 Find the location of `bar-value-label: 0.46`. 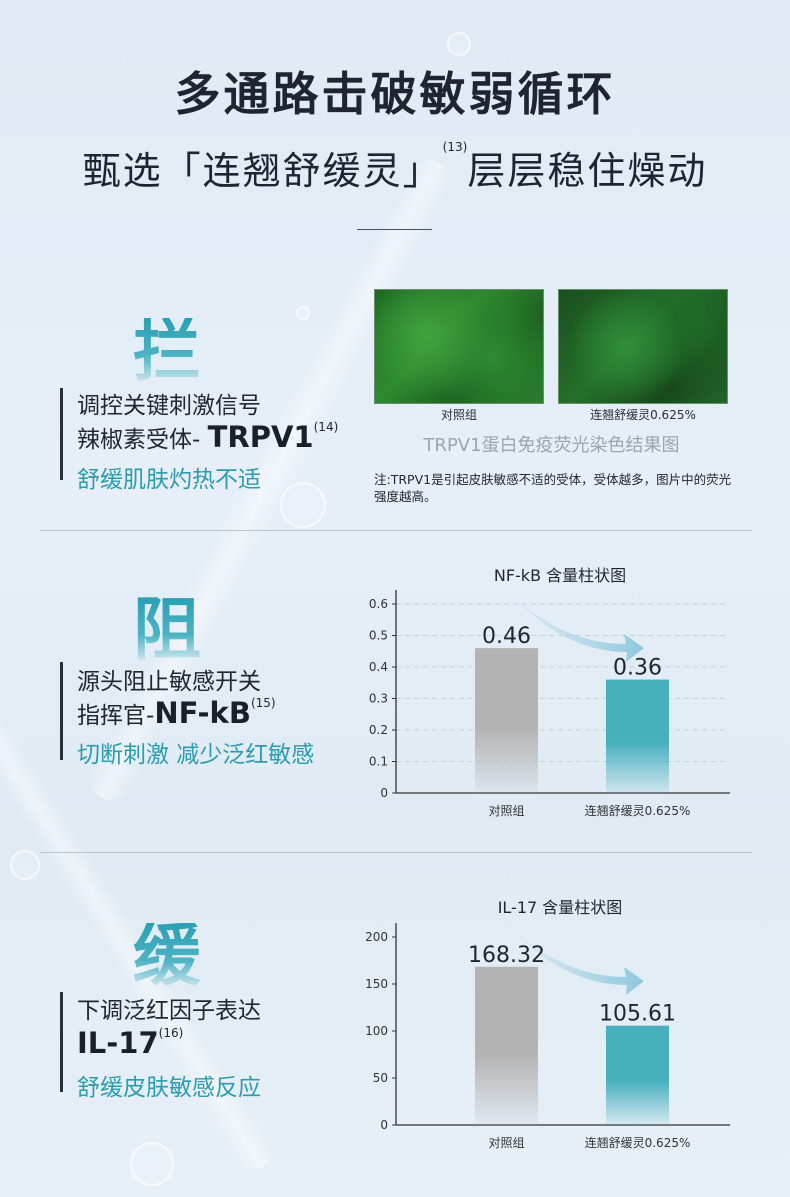

bar-value-label: 0.46 is located at coordinates (506, 636).